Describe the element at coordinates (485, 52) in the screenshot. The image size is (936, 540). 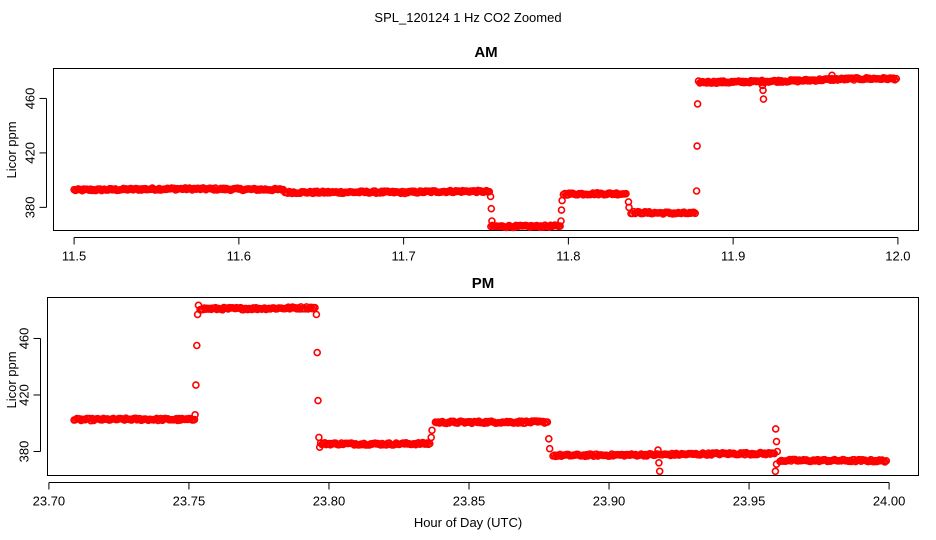
I see `am-panel-title: AM` at that location.